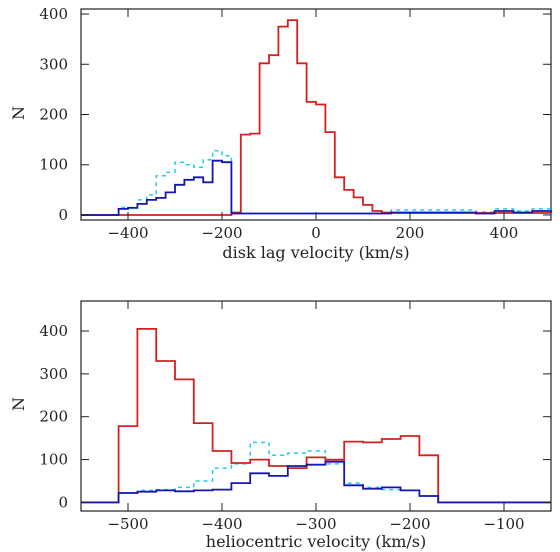  I want to click on y-tick-label-top-4: 400, so click(53, 14).